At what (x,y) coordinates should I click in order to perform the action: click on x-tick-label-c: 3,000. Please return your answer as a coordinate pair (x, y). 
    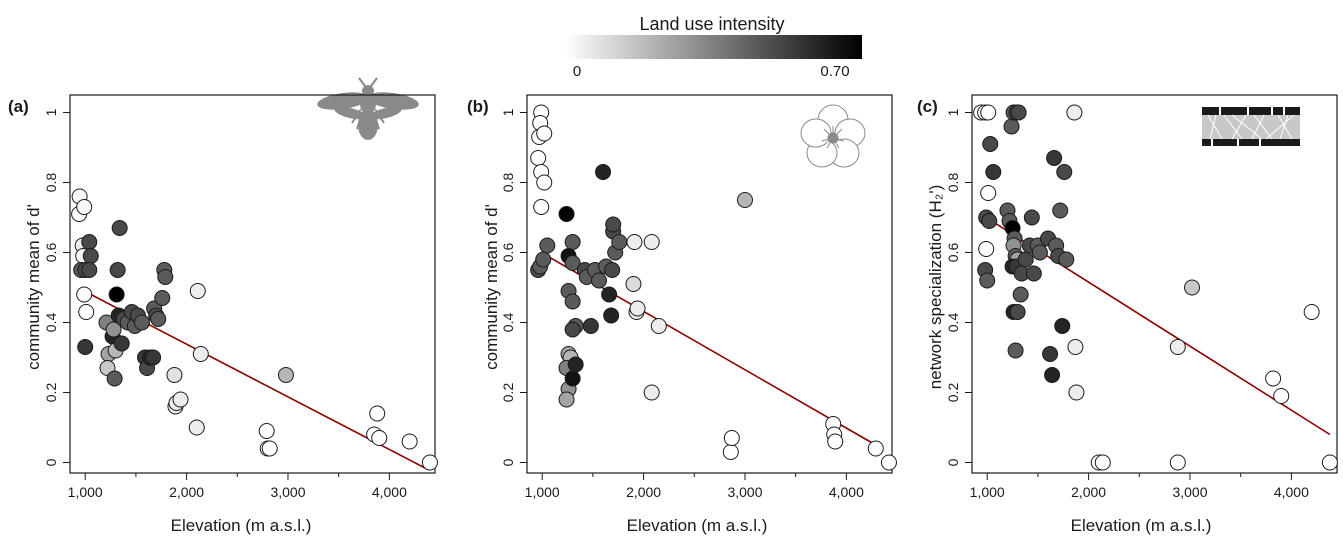
    Looking at the image, I should click on (1189, 492).